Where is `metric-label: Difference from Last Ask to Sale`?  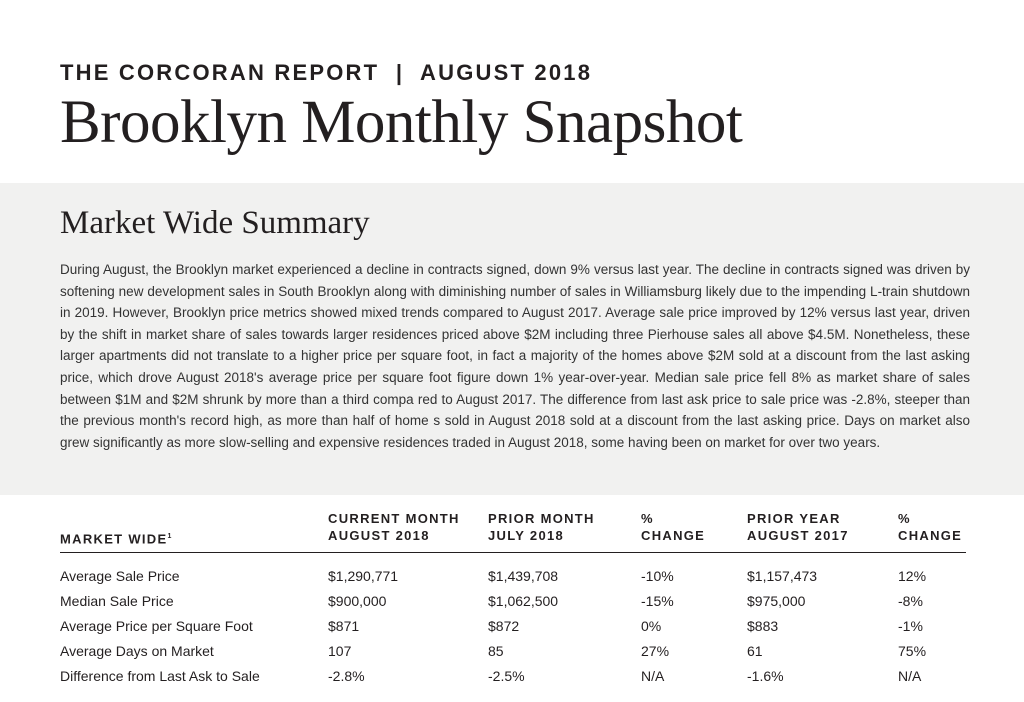
metric-label: Difference from Last Ask to Sale is located at coordinates (160, 676).